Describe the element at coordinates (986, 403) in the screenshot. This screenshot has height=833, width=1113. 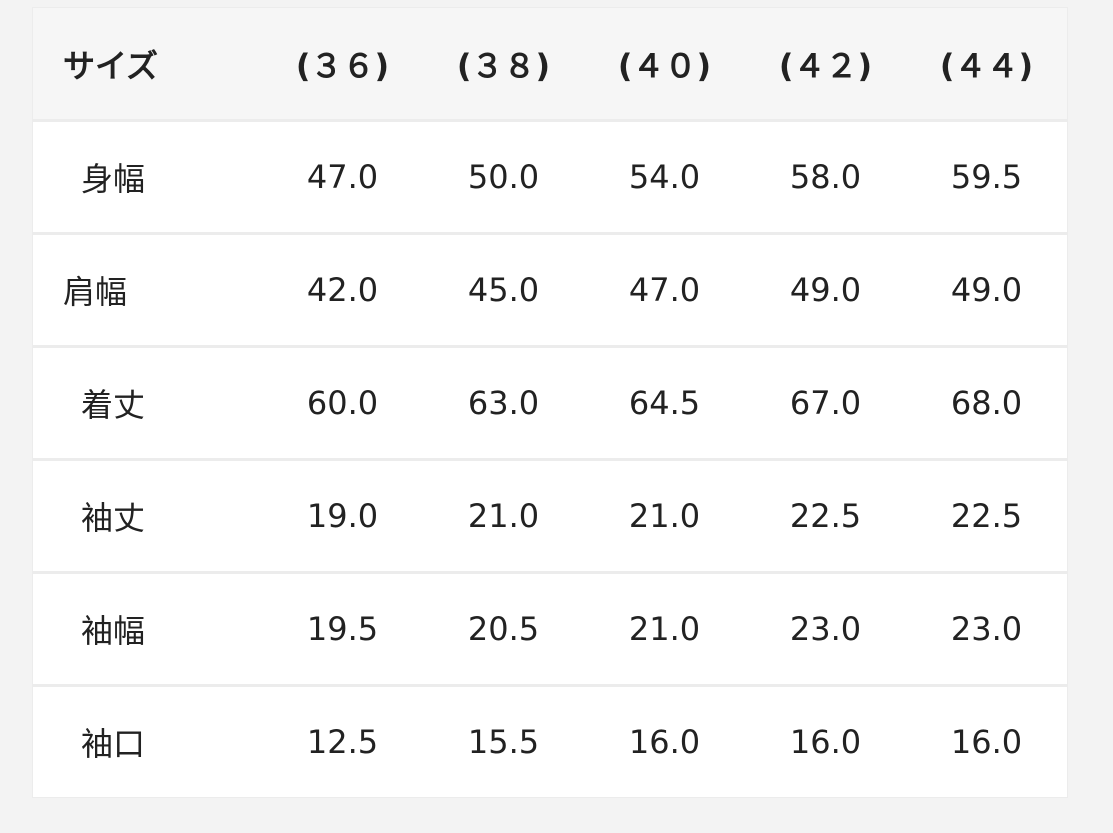
I see `measurement-cell: 68.0` at that location.